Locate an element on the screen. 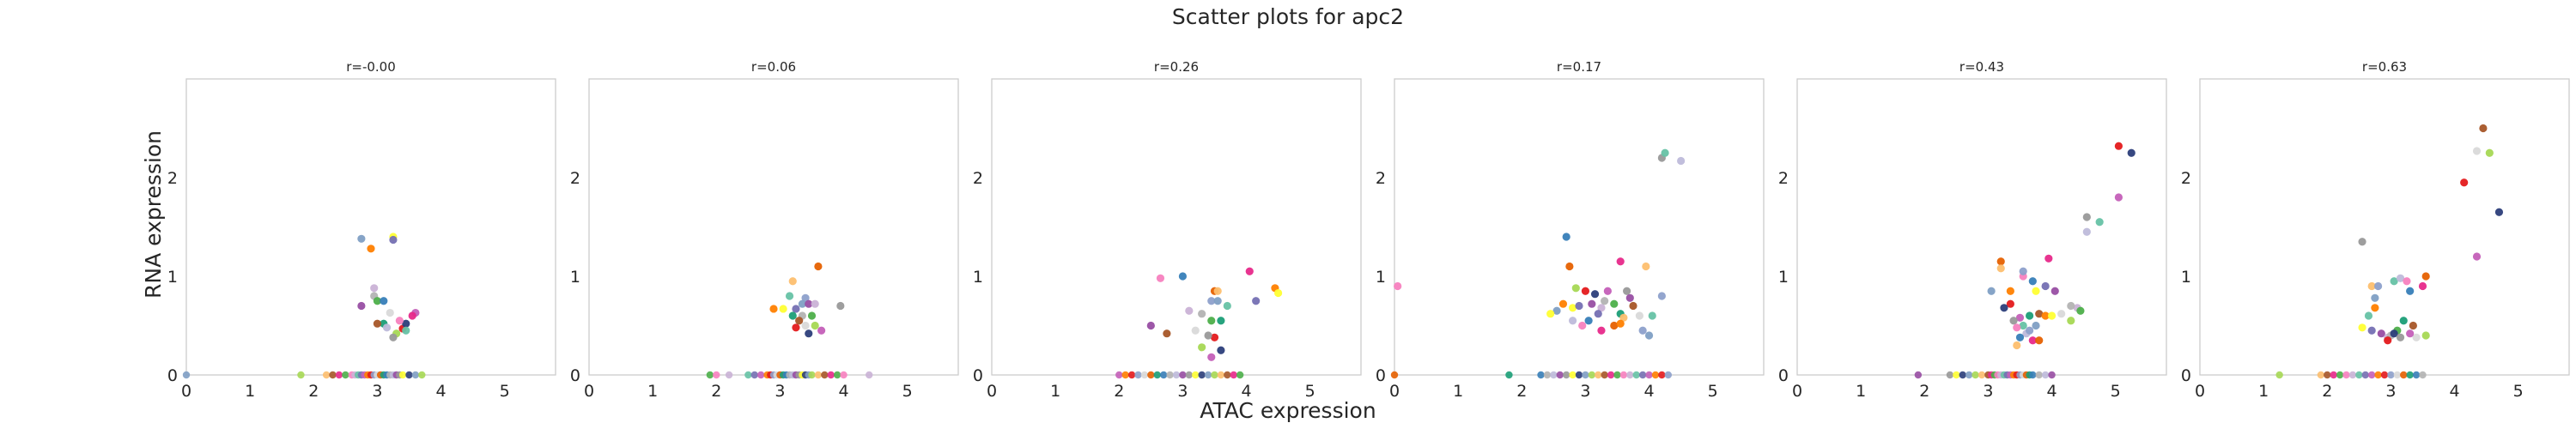  x-axis-label: ATAC expression is located at coordinates (1288, 410).